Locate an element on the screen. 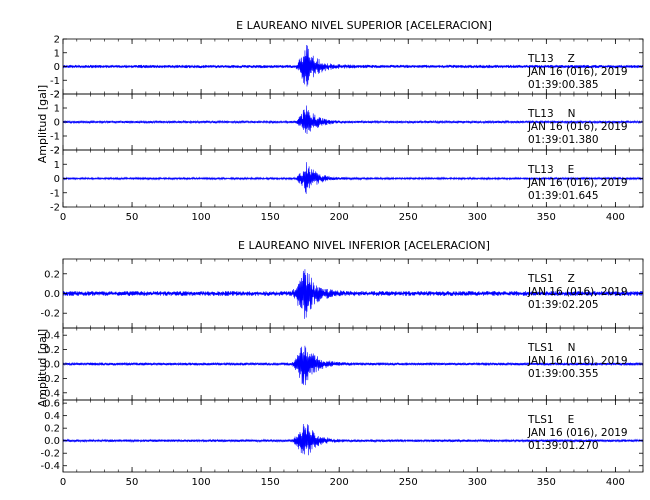 This screenshot has height=500, width=650. station-label: TLS1 N is located at coordinates (551, 348).